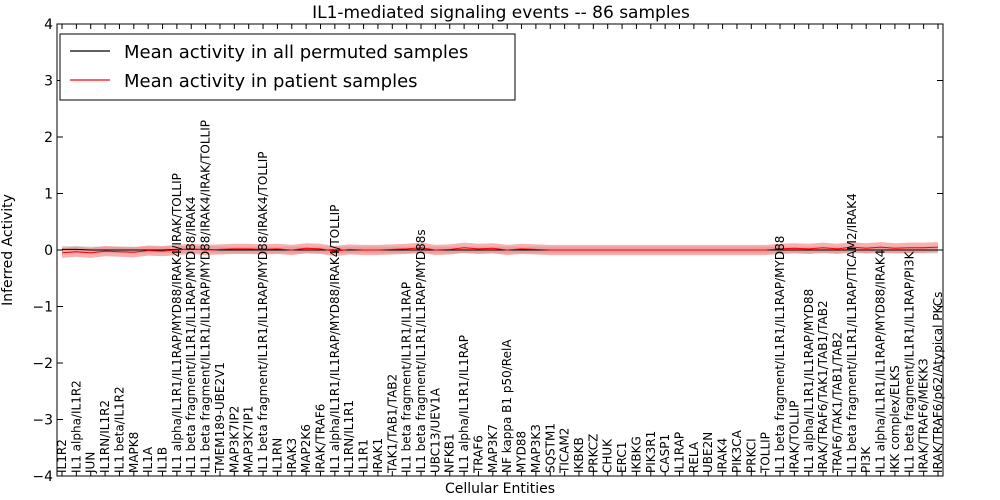 The image size is (1000, 500). Describe the element at coordinates (608, 455) in the screenshot. I see `x-tick-label: CHUK` at that location.